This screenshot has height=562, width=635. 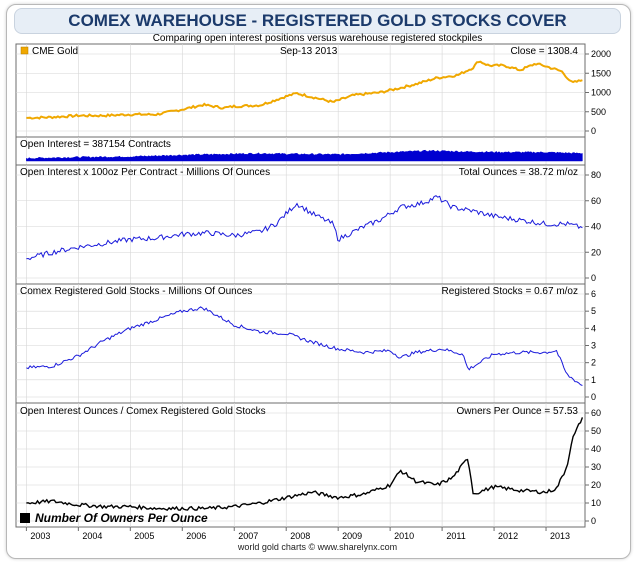 What do you see at coordinates (144, 536) in the screenshot?
I see `xtick-label: 2005` at bounding box center [144, 536].